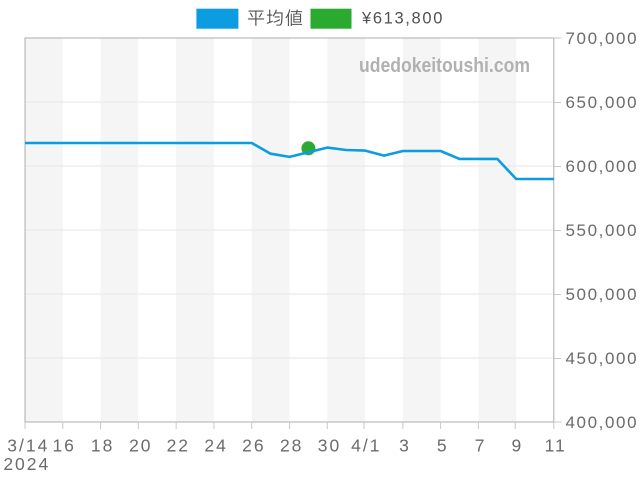 The width and height of the screenshot is (640, 480). I want to click on svg-text: 550,000, so click(602, 230).